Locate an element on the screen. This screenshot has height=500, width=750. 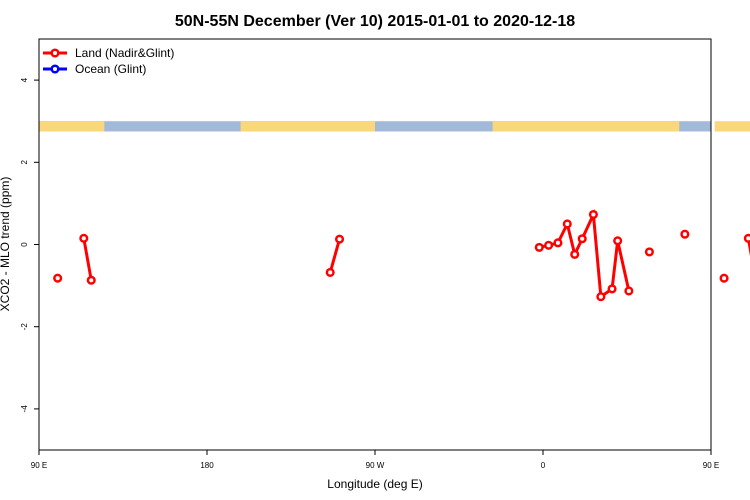
y-axis-label: XCO2 - MLO trend (ppm) is located at coordinates (6, 244).